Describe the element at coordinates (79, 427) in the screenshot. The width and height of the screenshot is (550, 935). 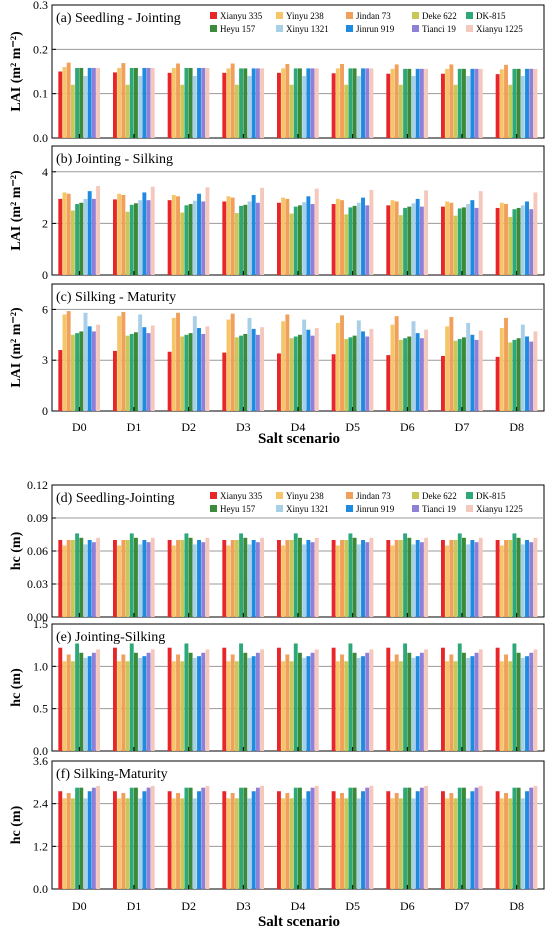
I see `x-tick-label: D0` at that location.